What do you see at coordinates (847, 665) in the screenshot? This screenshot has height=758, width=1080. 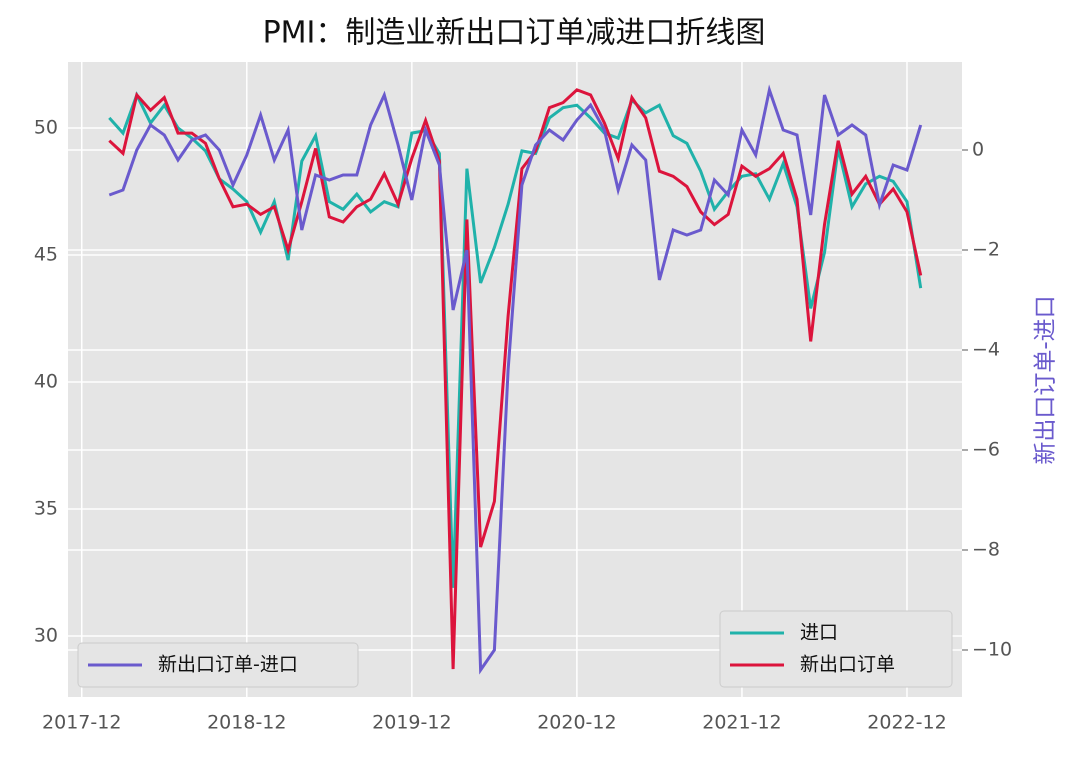 I see `legend-label: 新出口订单` at bounding box center [847, 665].